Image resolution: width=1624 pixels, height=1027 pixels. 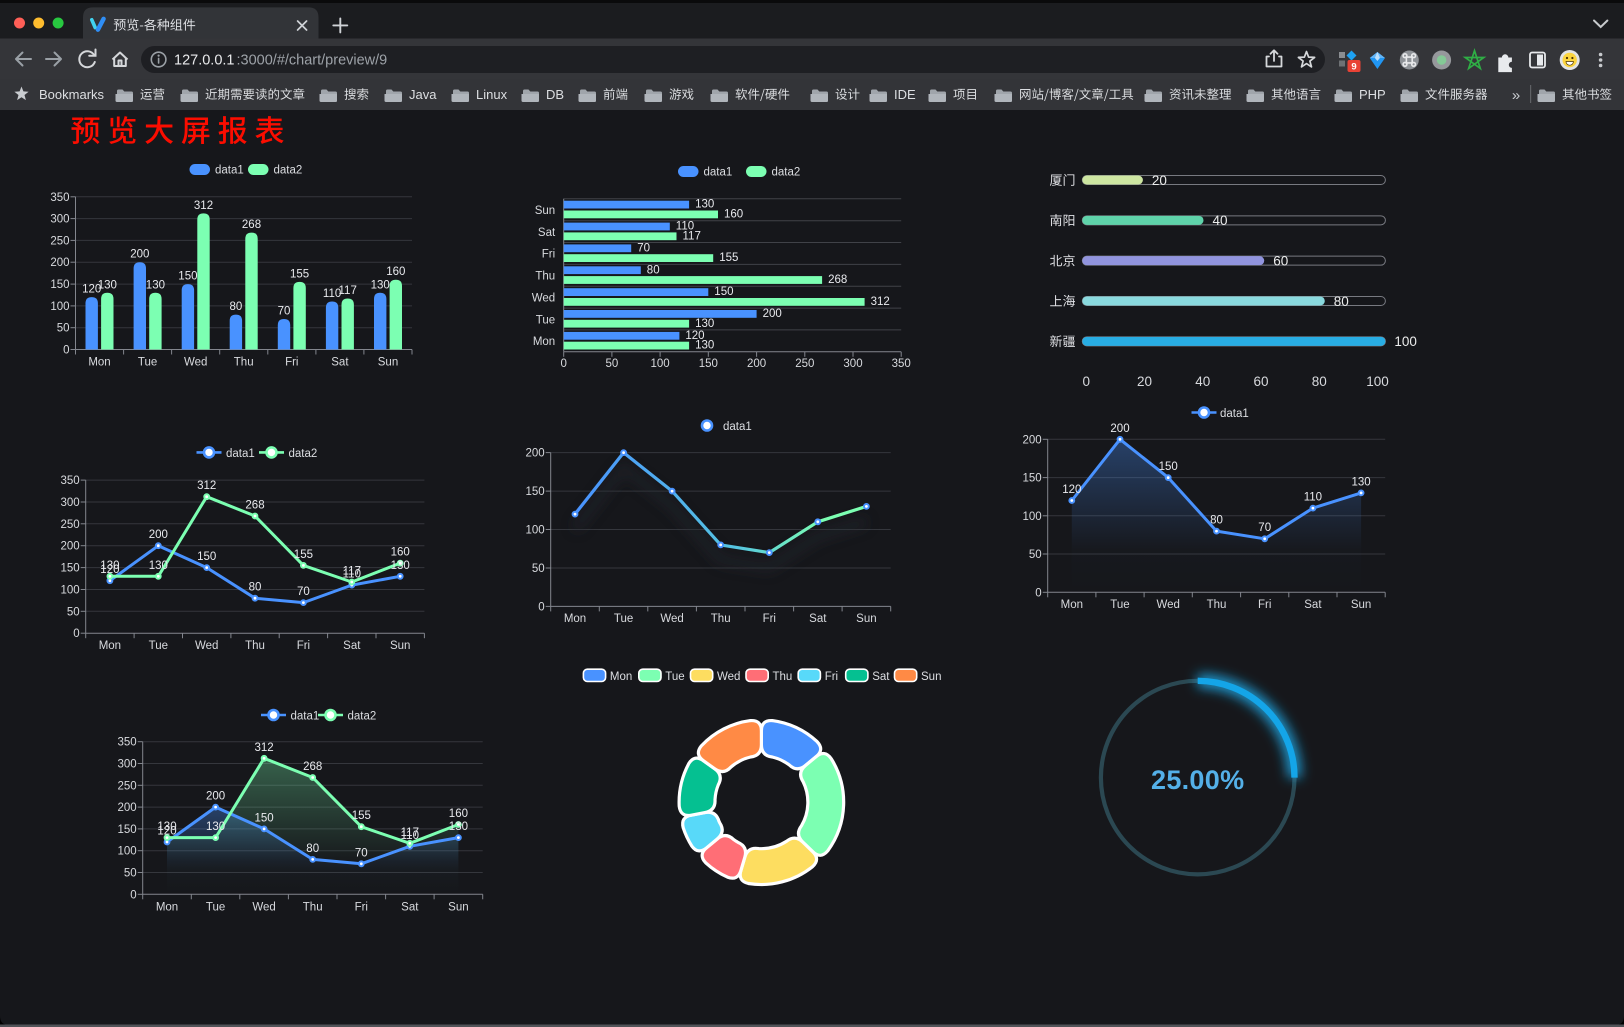 What do you see at coordinates (1197, 780) in the screenshot?
I see `svg-text: 25.00%` at bounding box center [1197, 780].